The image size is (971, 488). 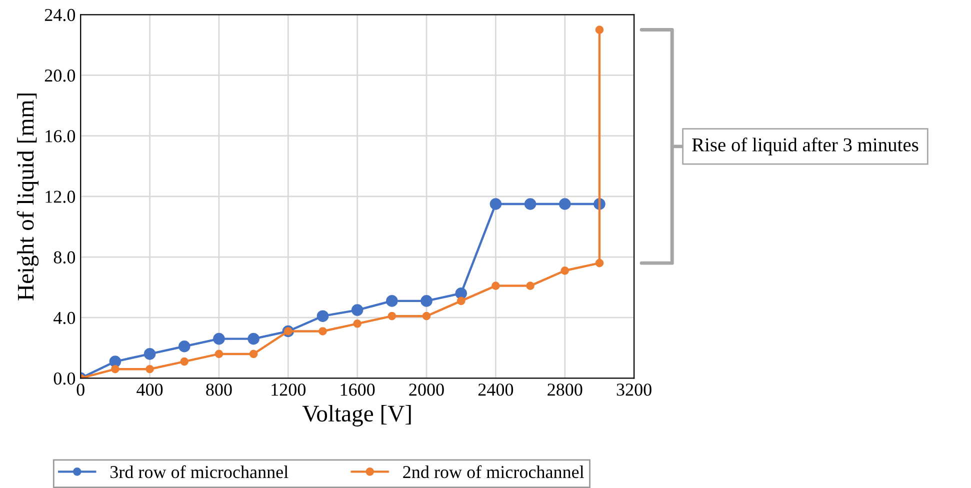 I want to click on y-tick-label: 24.0, so click(x=60, y=15).